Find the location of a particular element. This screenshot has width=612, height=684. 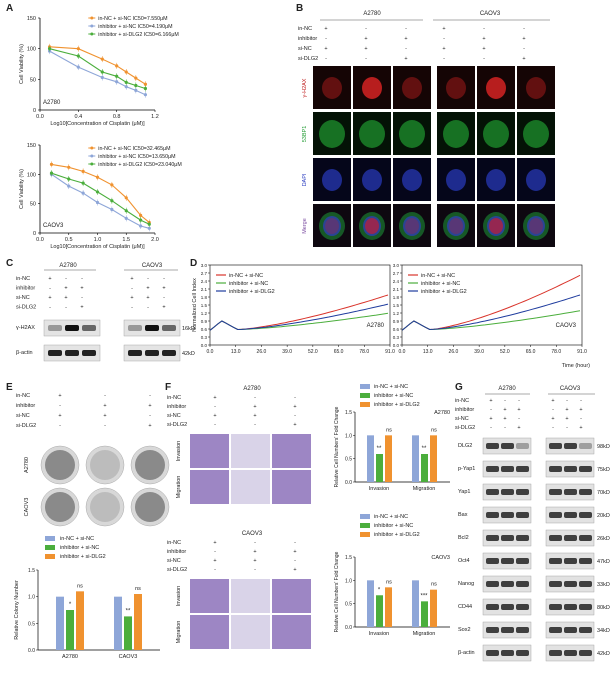

panel-label-b: B is located at coordinates (300, 8).